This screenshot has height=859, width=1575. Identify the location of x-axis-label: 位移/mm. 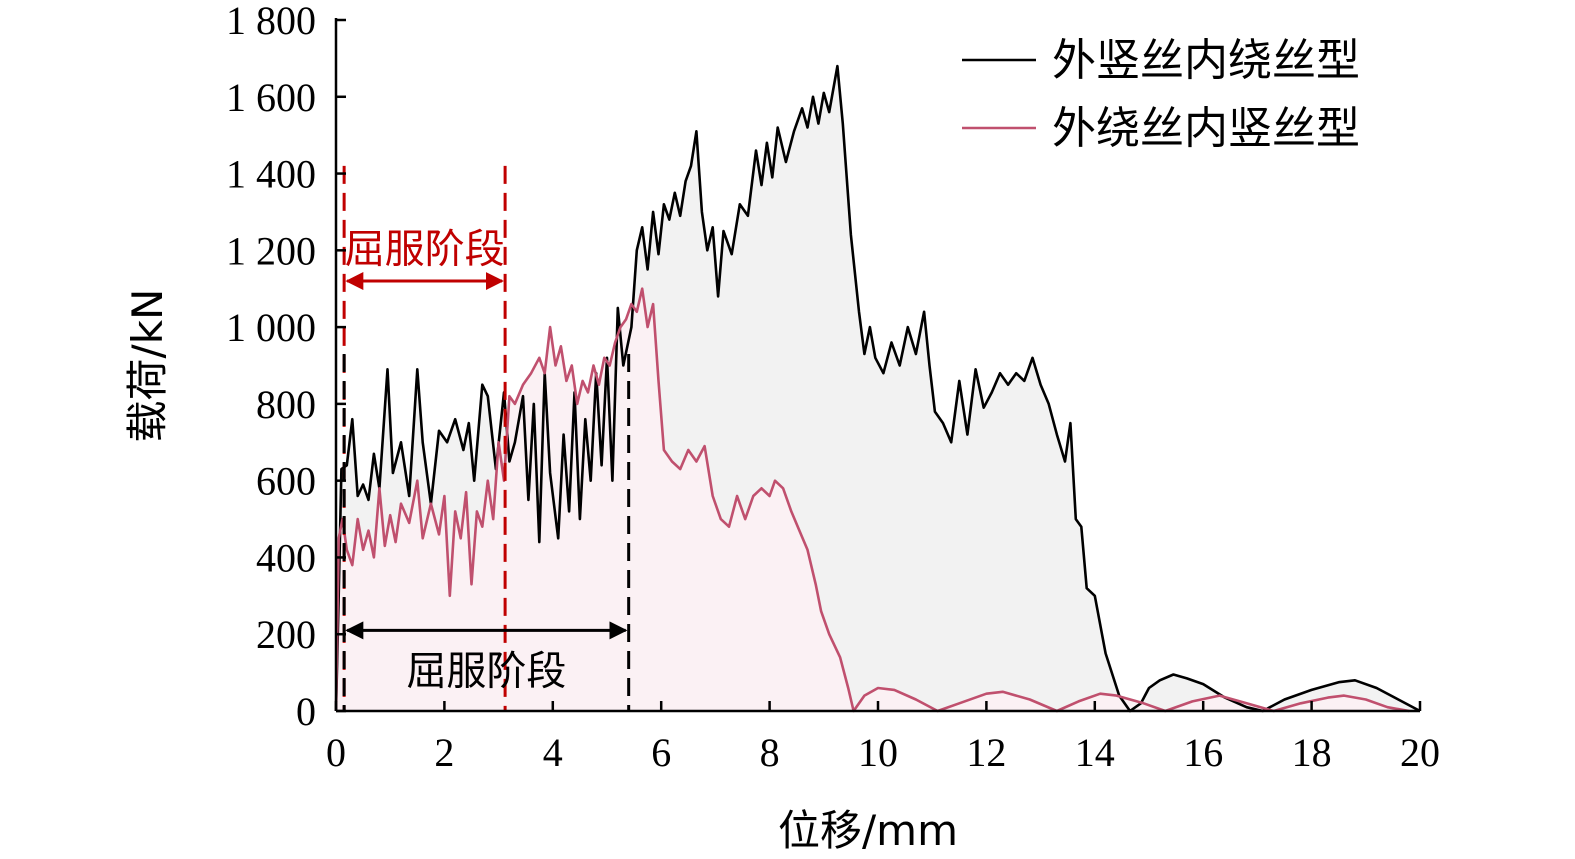
(868, 830).